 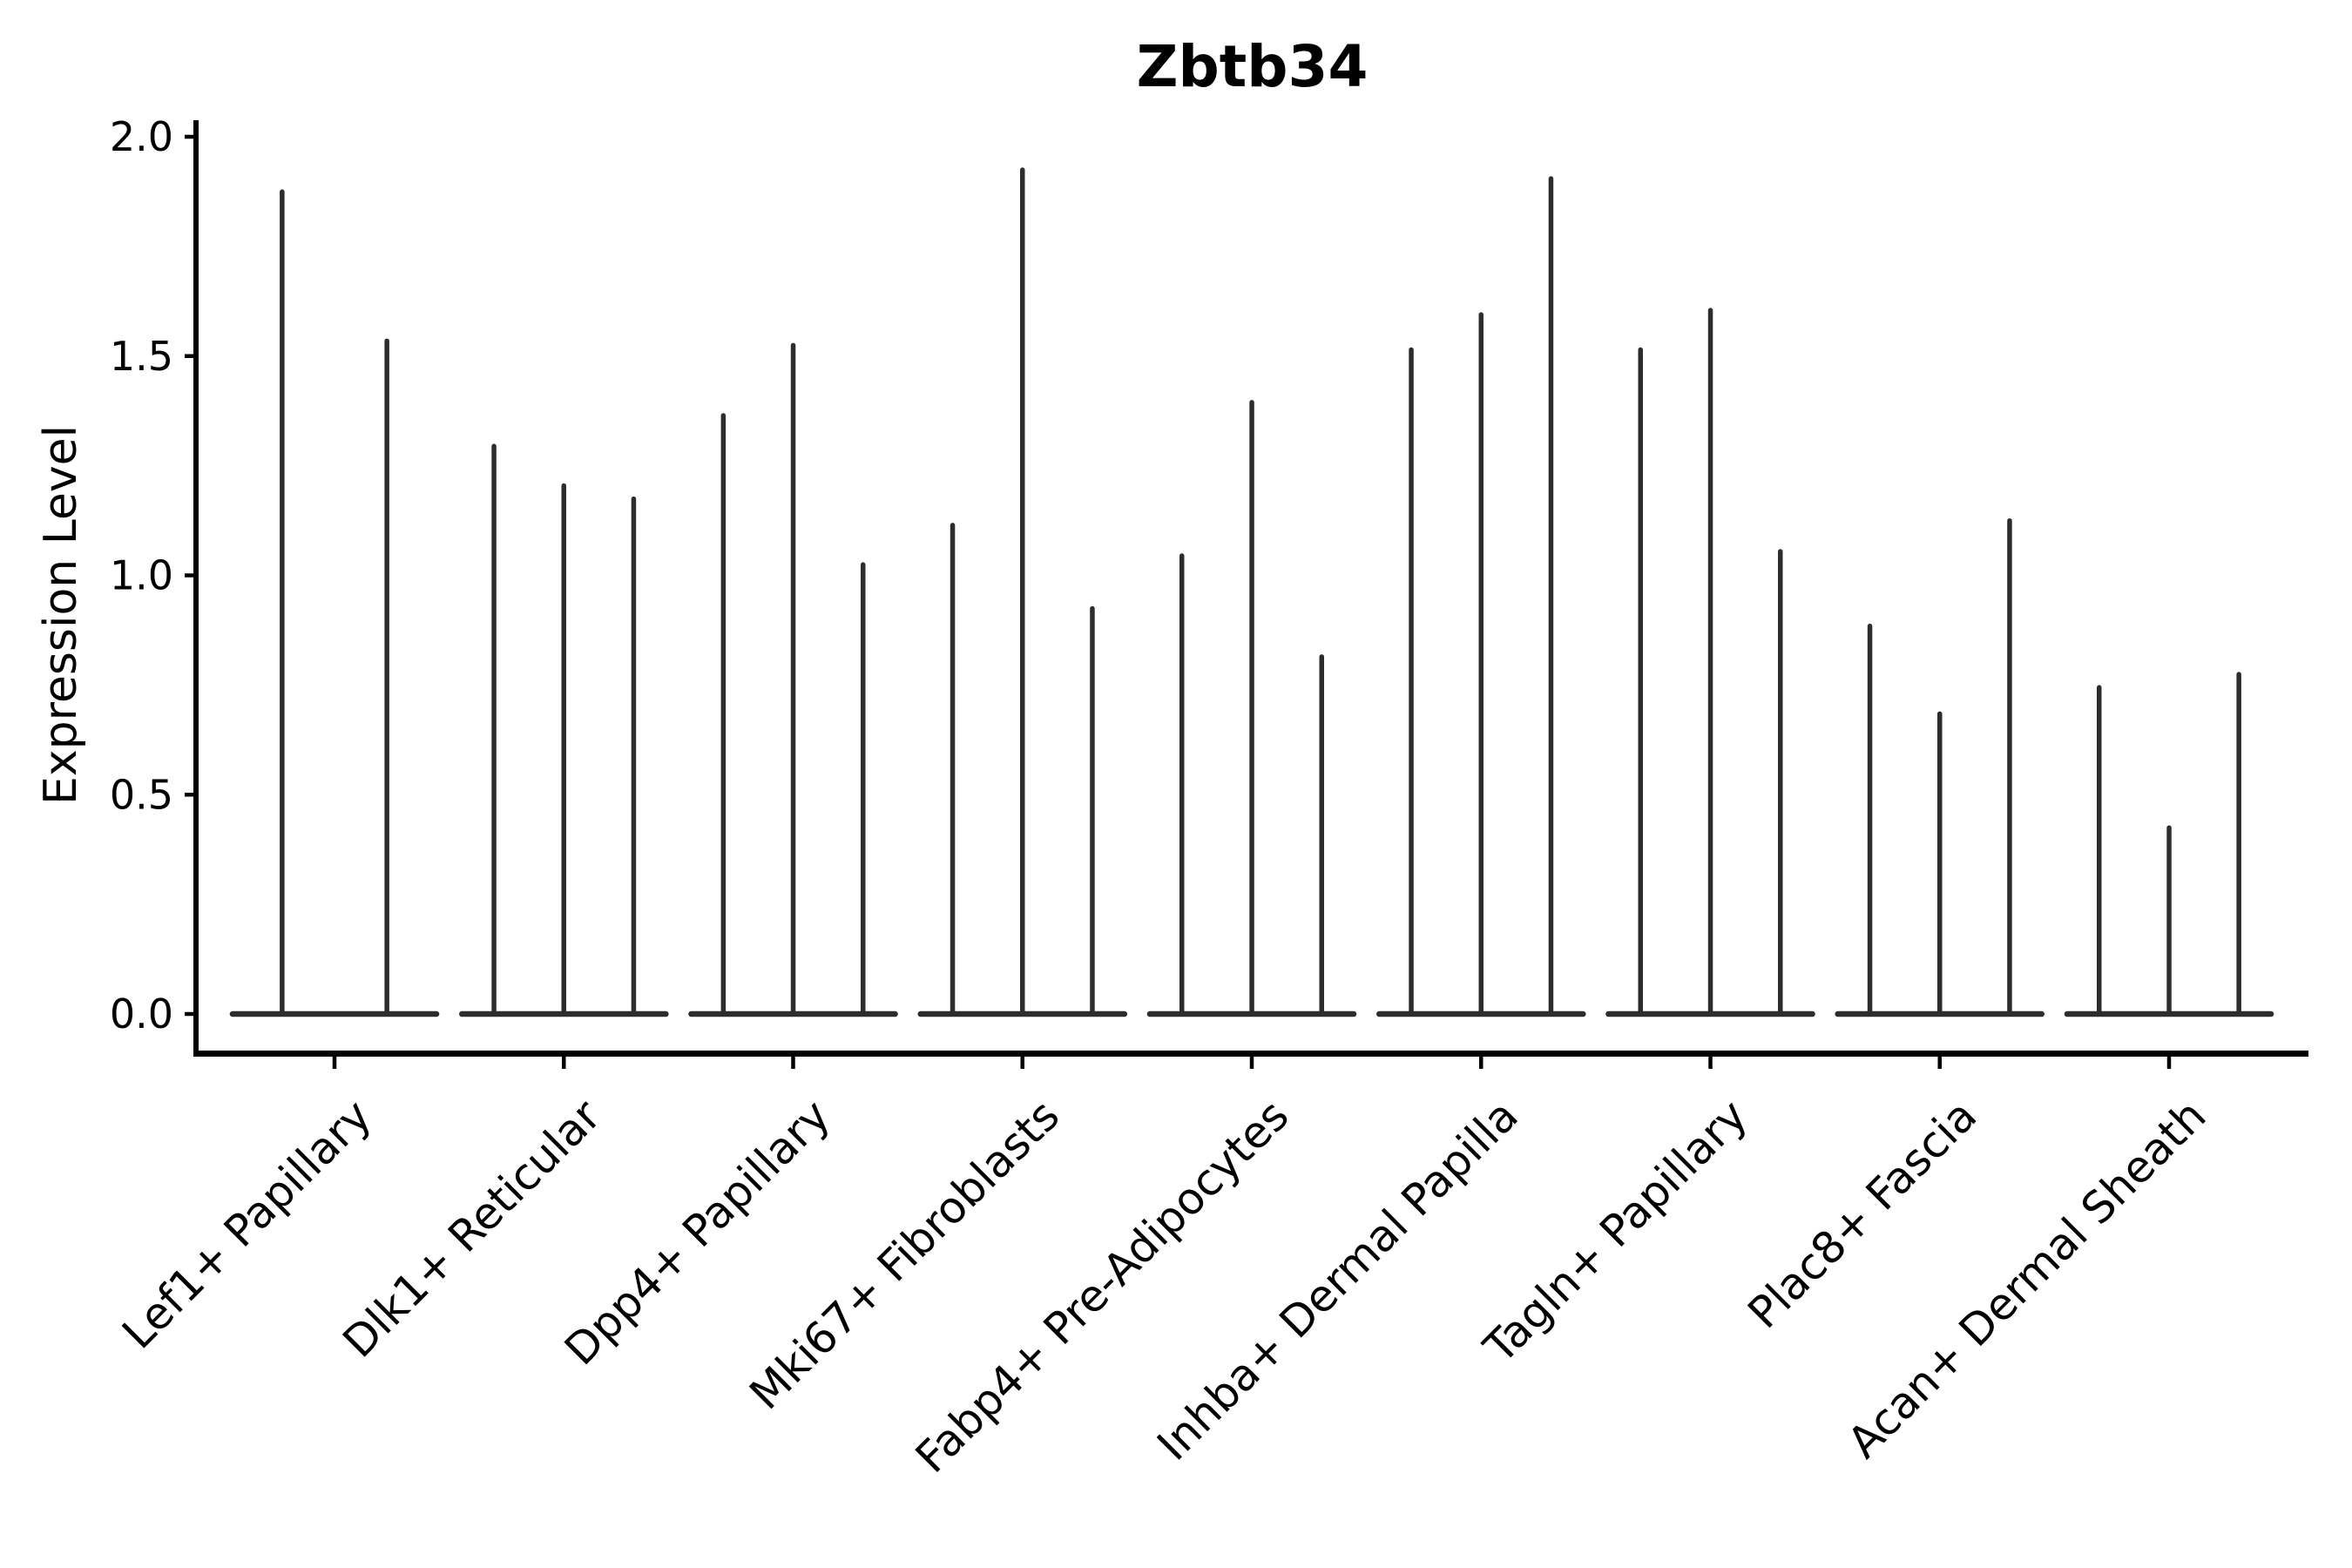 I want to click on x-tick-label: Lef1+ Papillary, so click(x=247, y=1224).